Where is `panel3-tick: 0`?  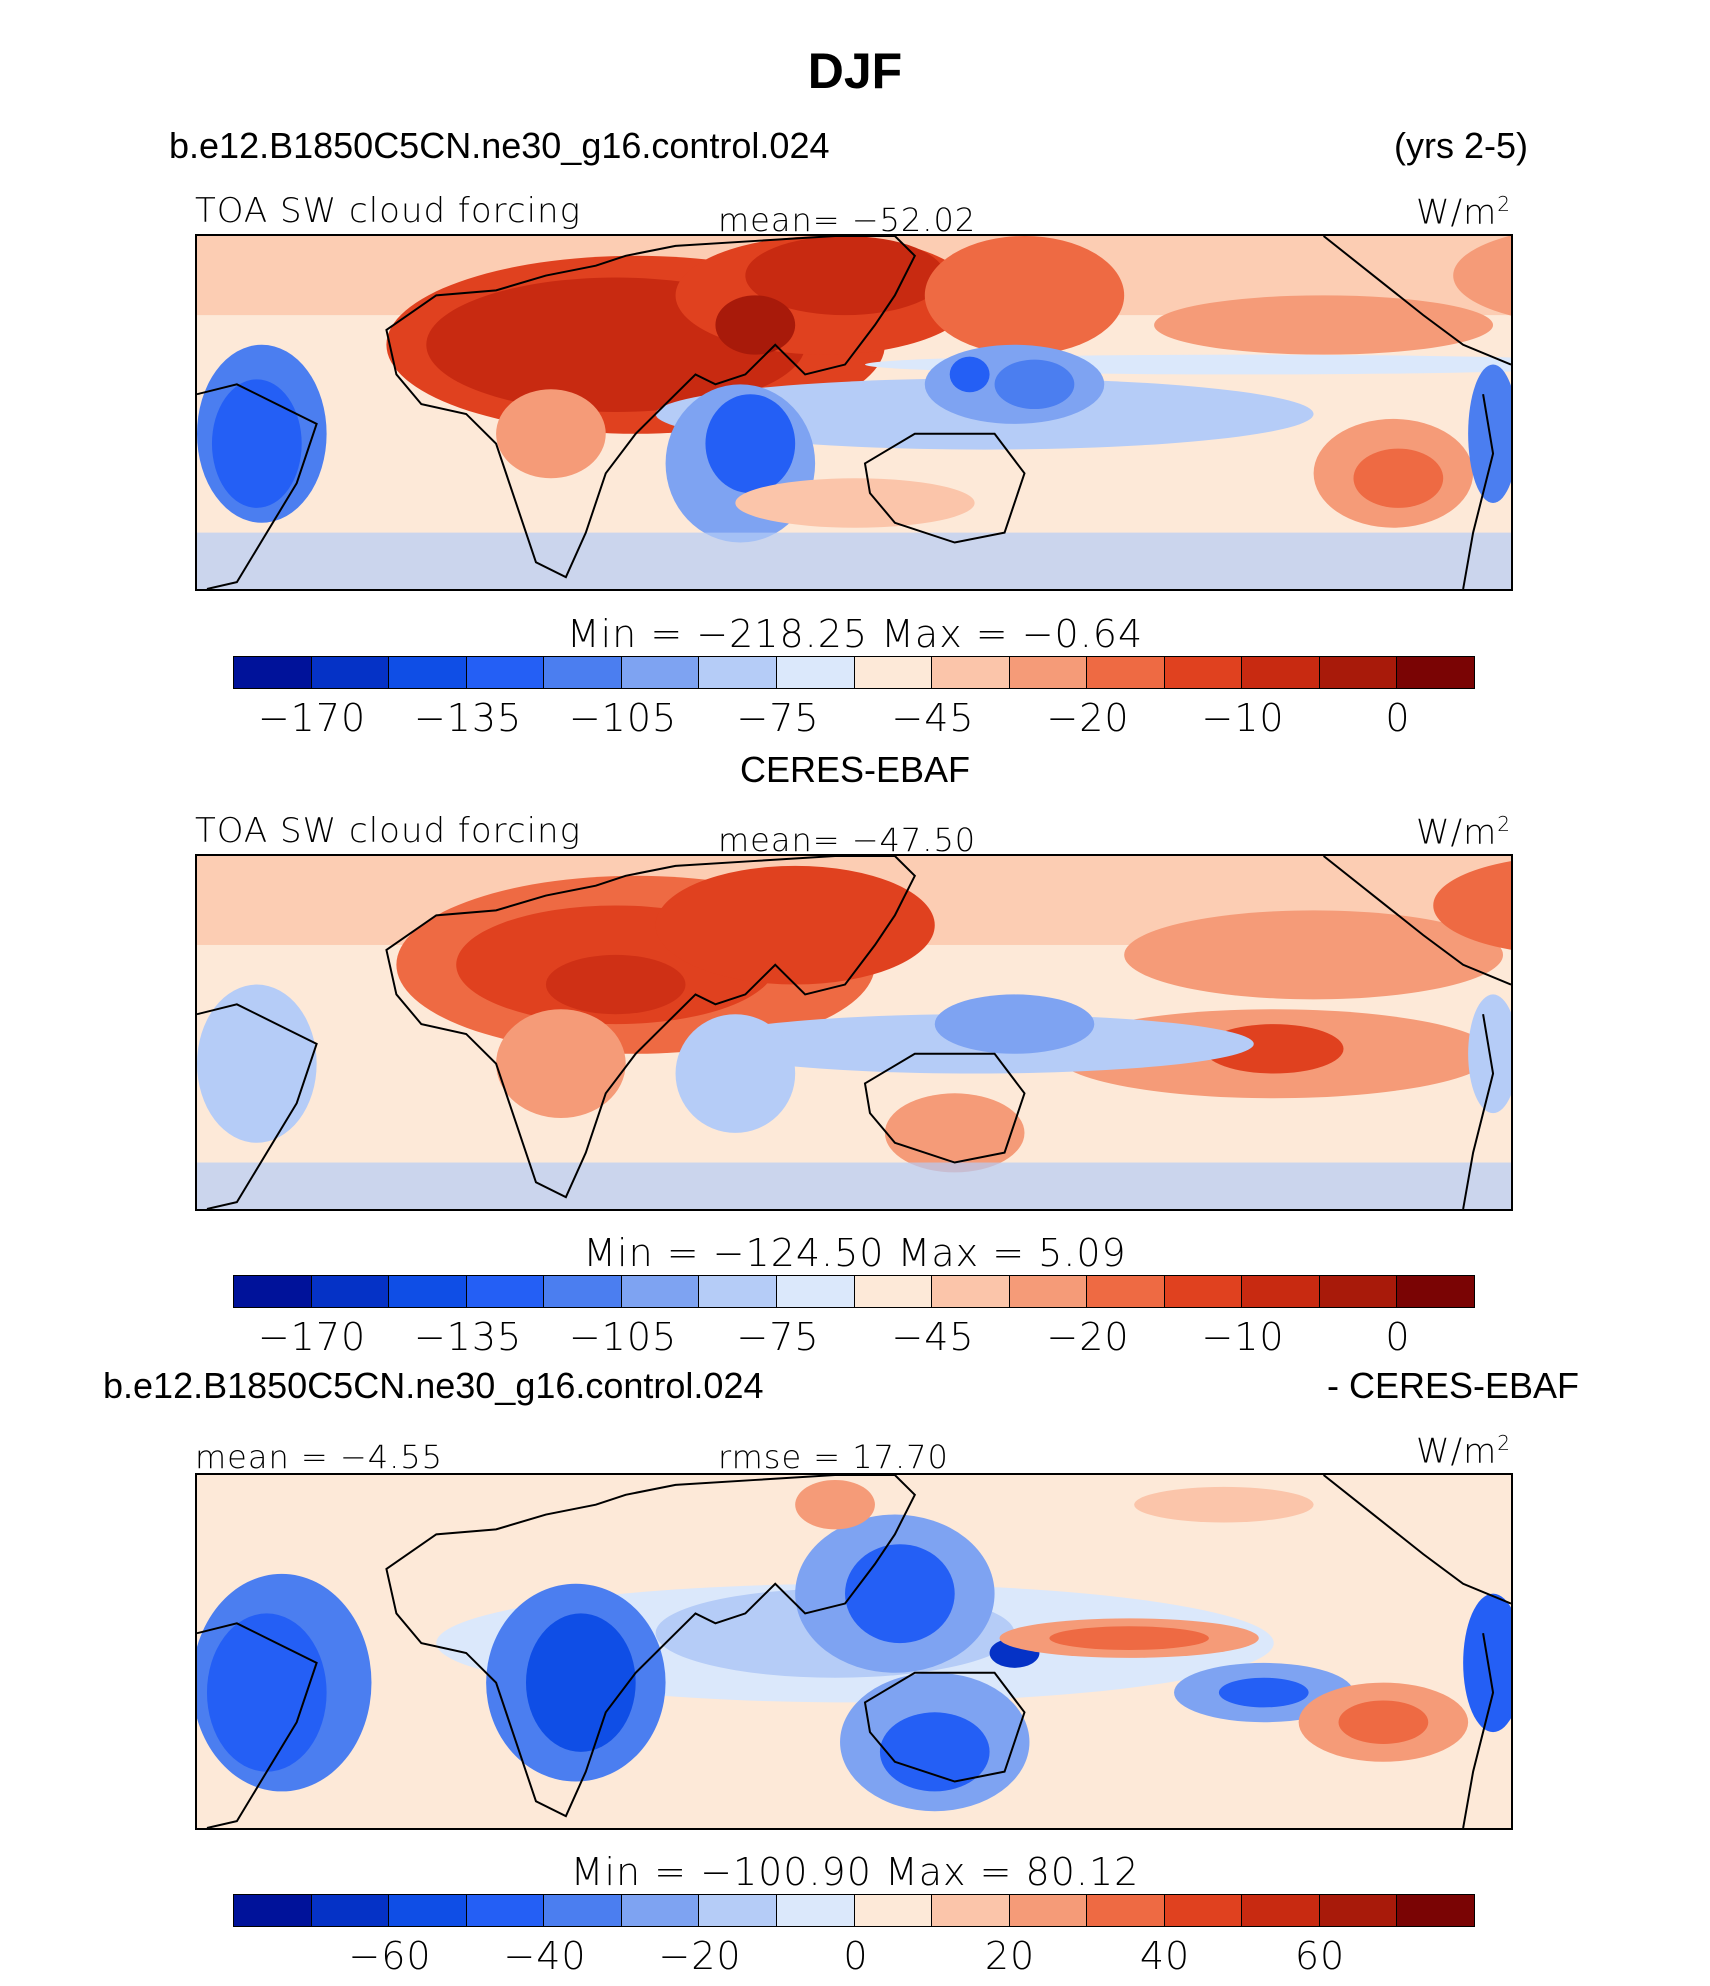 panel3-tick: 0 is located at coordinates (856, 1956).